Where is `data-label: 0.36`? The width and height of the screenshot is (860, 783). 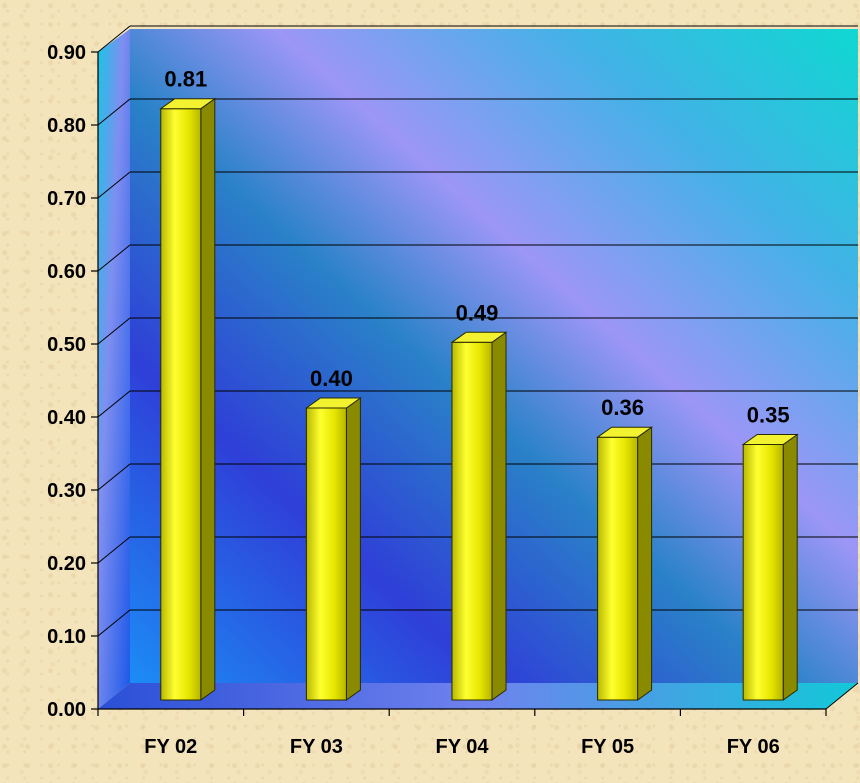
data-label: 0.36 is located at coordinates (622, 407).